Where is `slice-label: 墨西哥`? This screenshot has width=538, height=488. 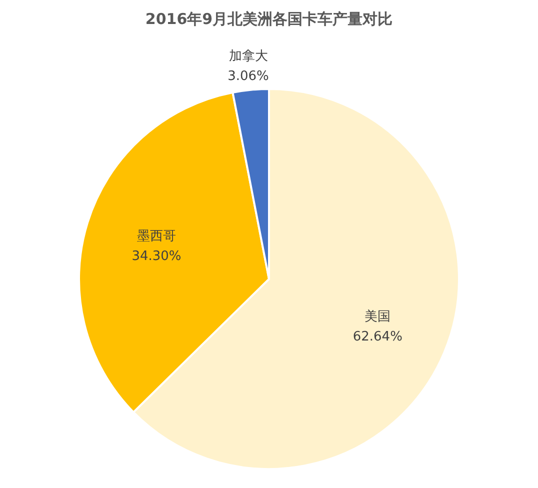
slice-label: 墨西哥 is located at coordinates (156, 236).